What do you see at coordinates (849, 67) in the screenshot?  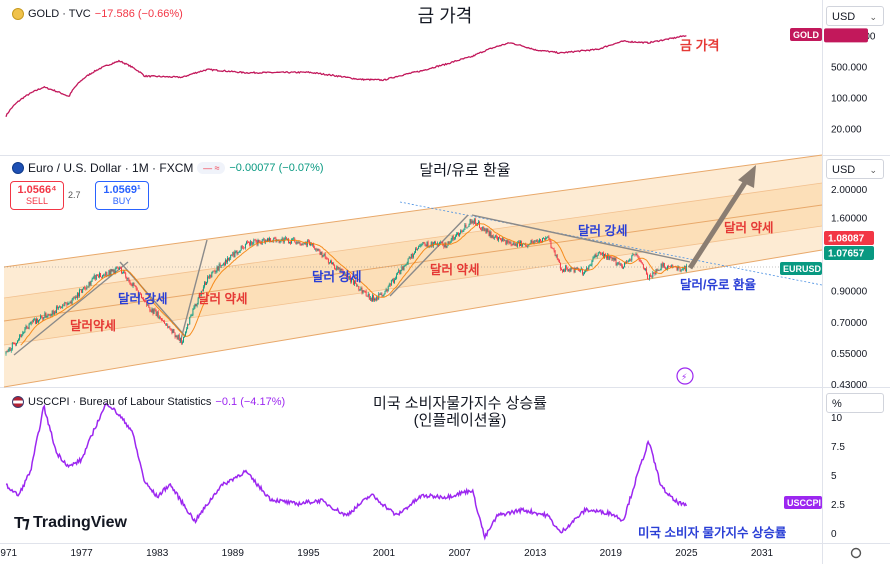 I see `gold-axis-tick: 500.000` at bounding box center [849, 67].